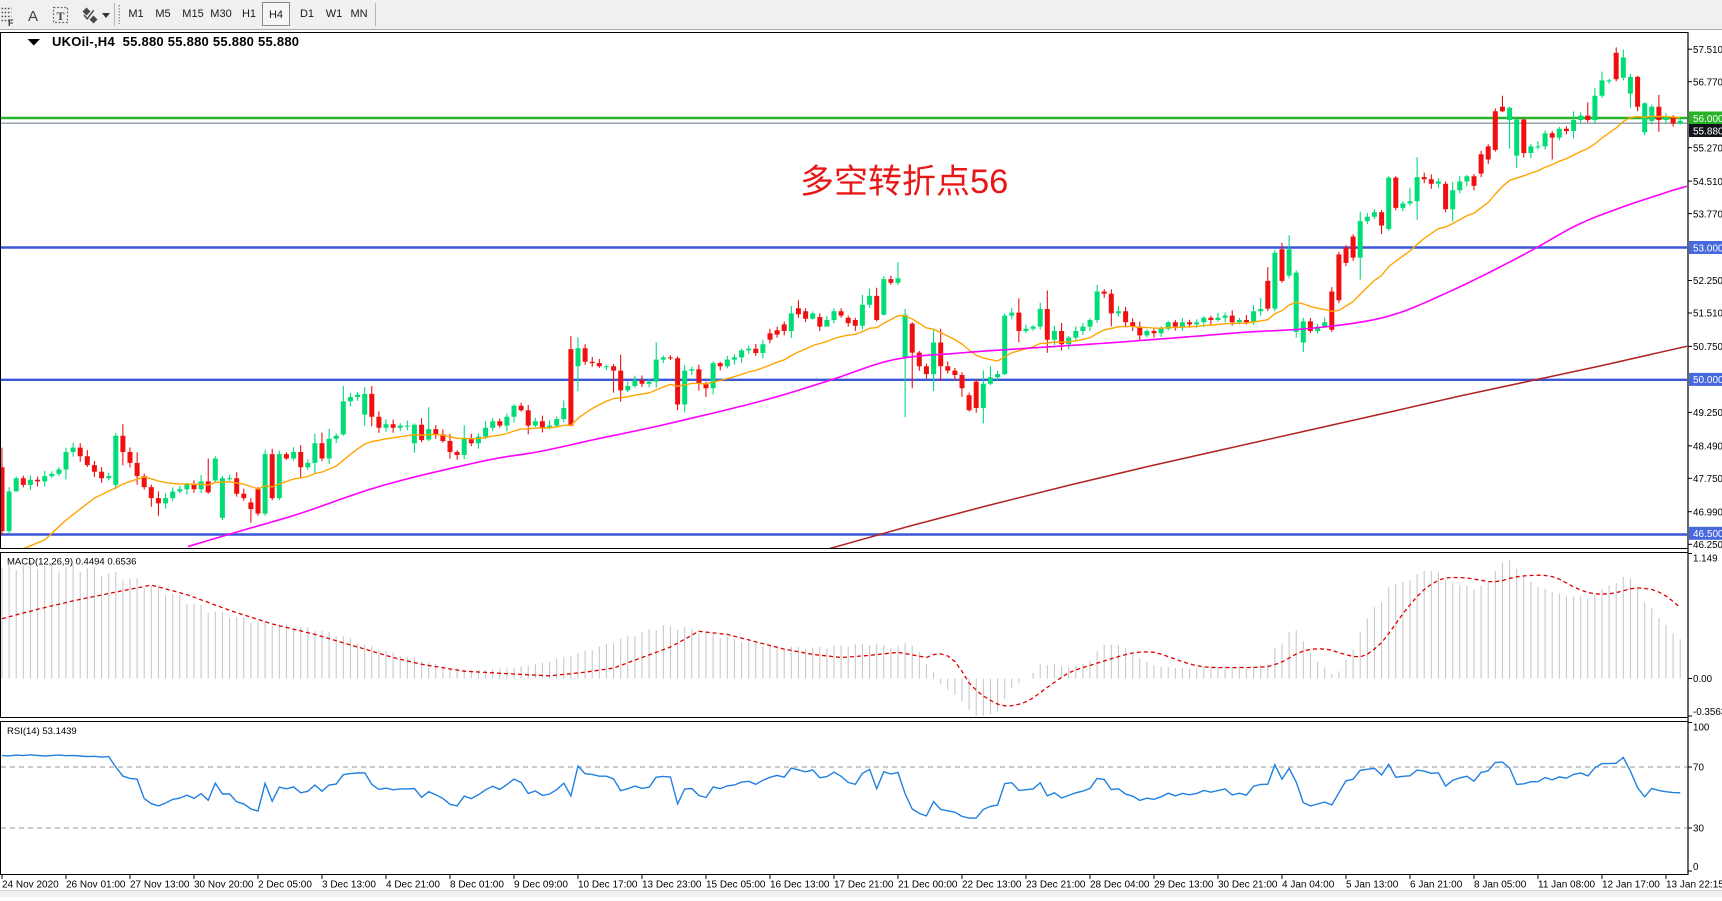 The height and width of the screenshot is (901, 1722). Describe the element at coordinates (1707, 214) in the screenshot. I see `svg-text: 53.770` at that location.